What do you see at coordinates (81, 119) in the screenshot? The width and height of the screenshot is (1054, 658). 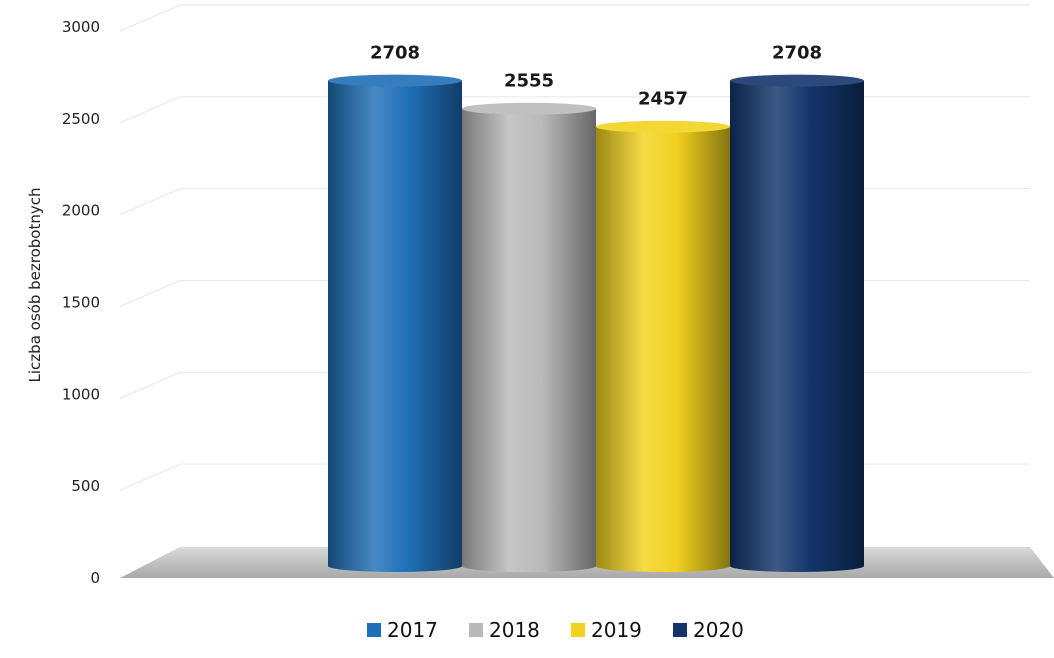 I see `y-tick-label: 2500` at bounding box center [81, 119].